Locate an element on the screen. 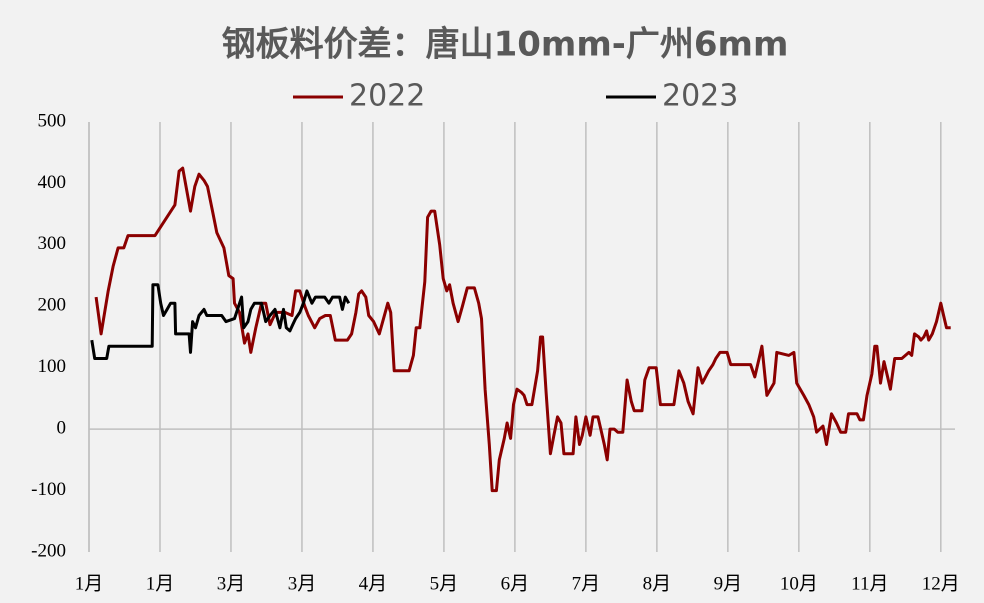  y-tick-label: -200 is located at coordinates (48, 550).